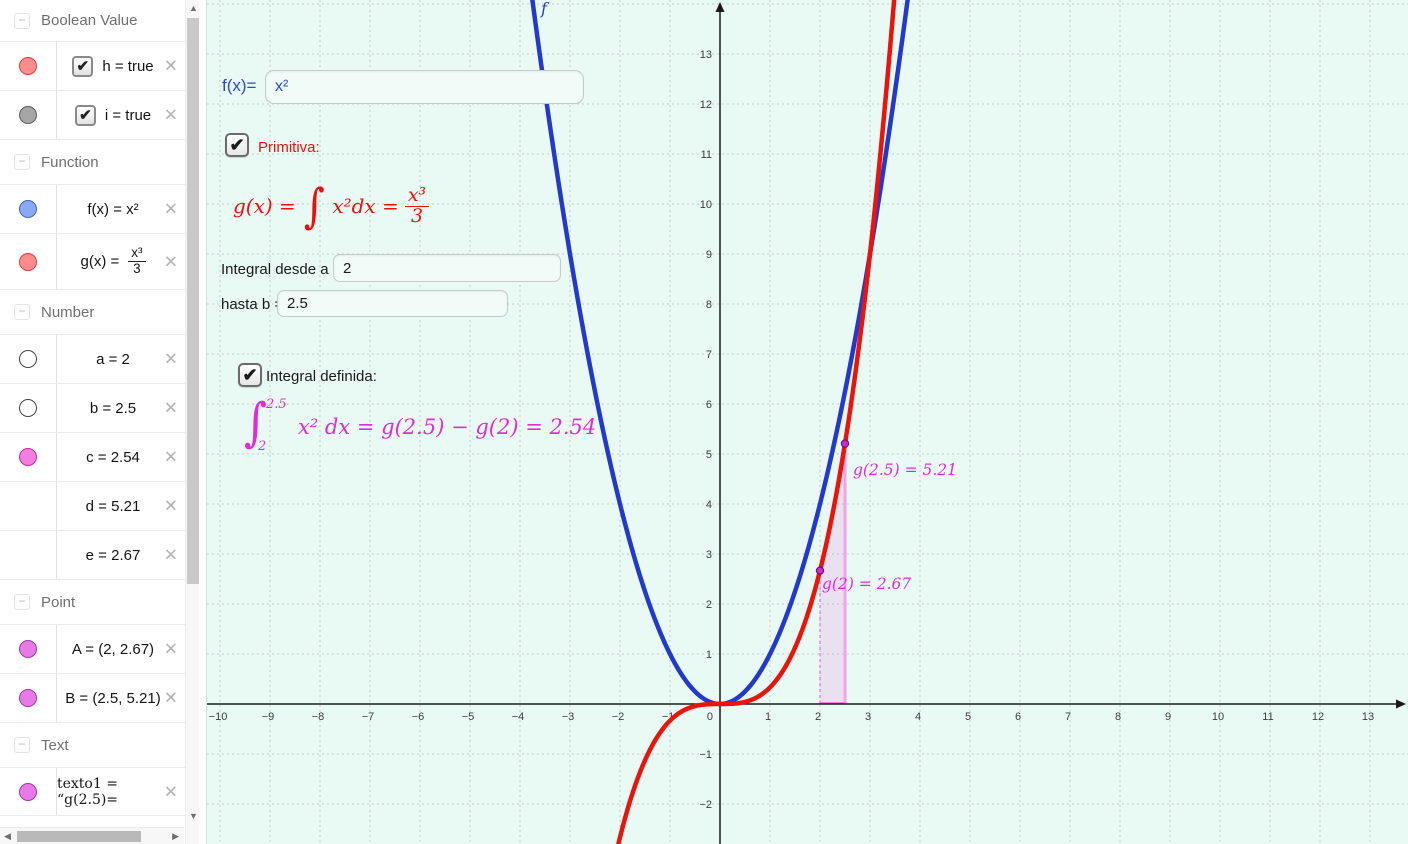 Image resolution: width=1408 pixels, height=844 pixels. Describe the element at coordinates (175, 836) in the screenshot. I see `scroll-right-icon: ▶` at that location.